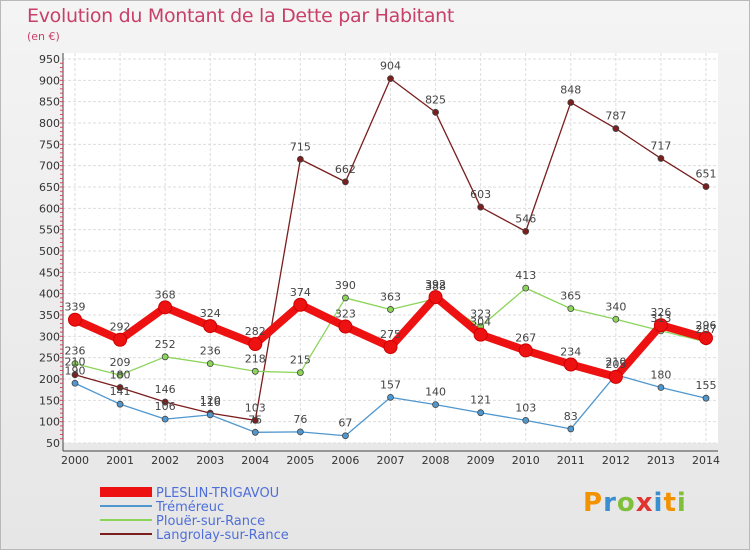 Image resolution: width=750 pixels, height=550 pixels. Describe the element at coordinates (300, 146) in the screenshot. I see `data-label: 715` at that location.